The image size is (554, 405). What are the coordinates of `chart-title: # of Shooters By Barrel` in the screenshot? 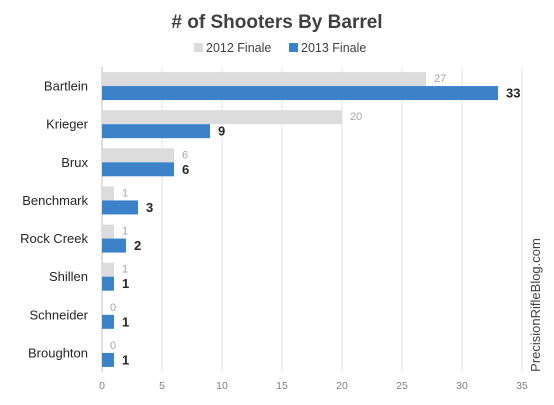 It's located at (276, 22).